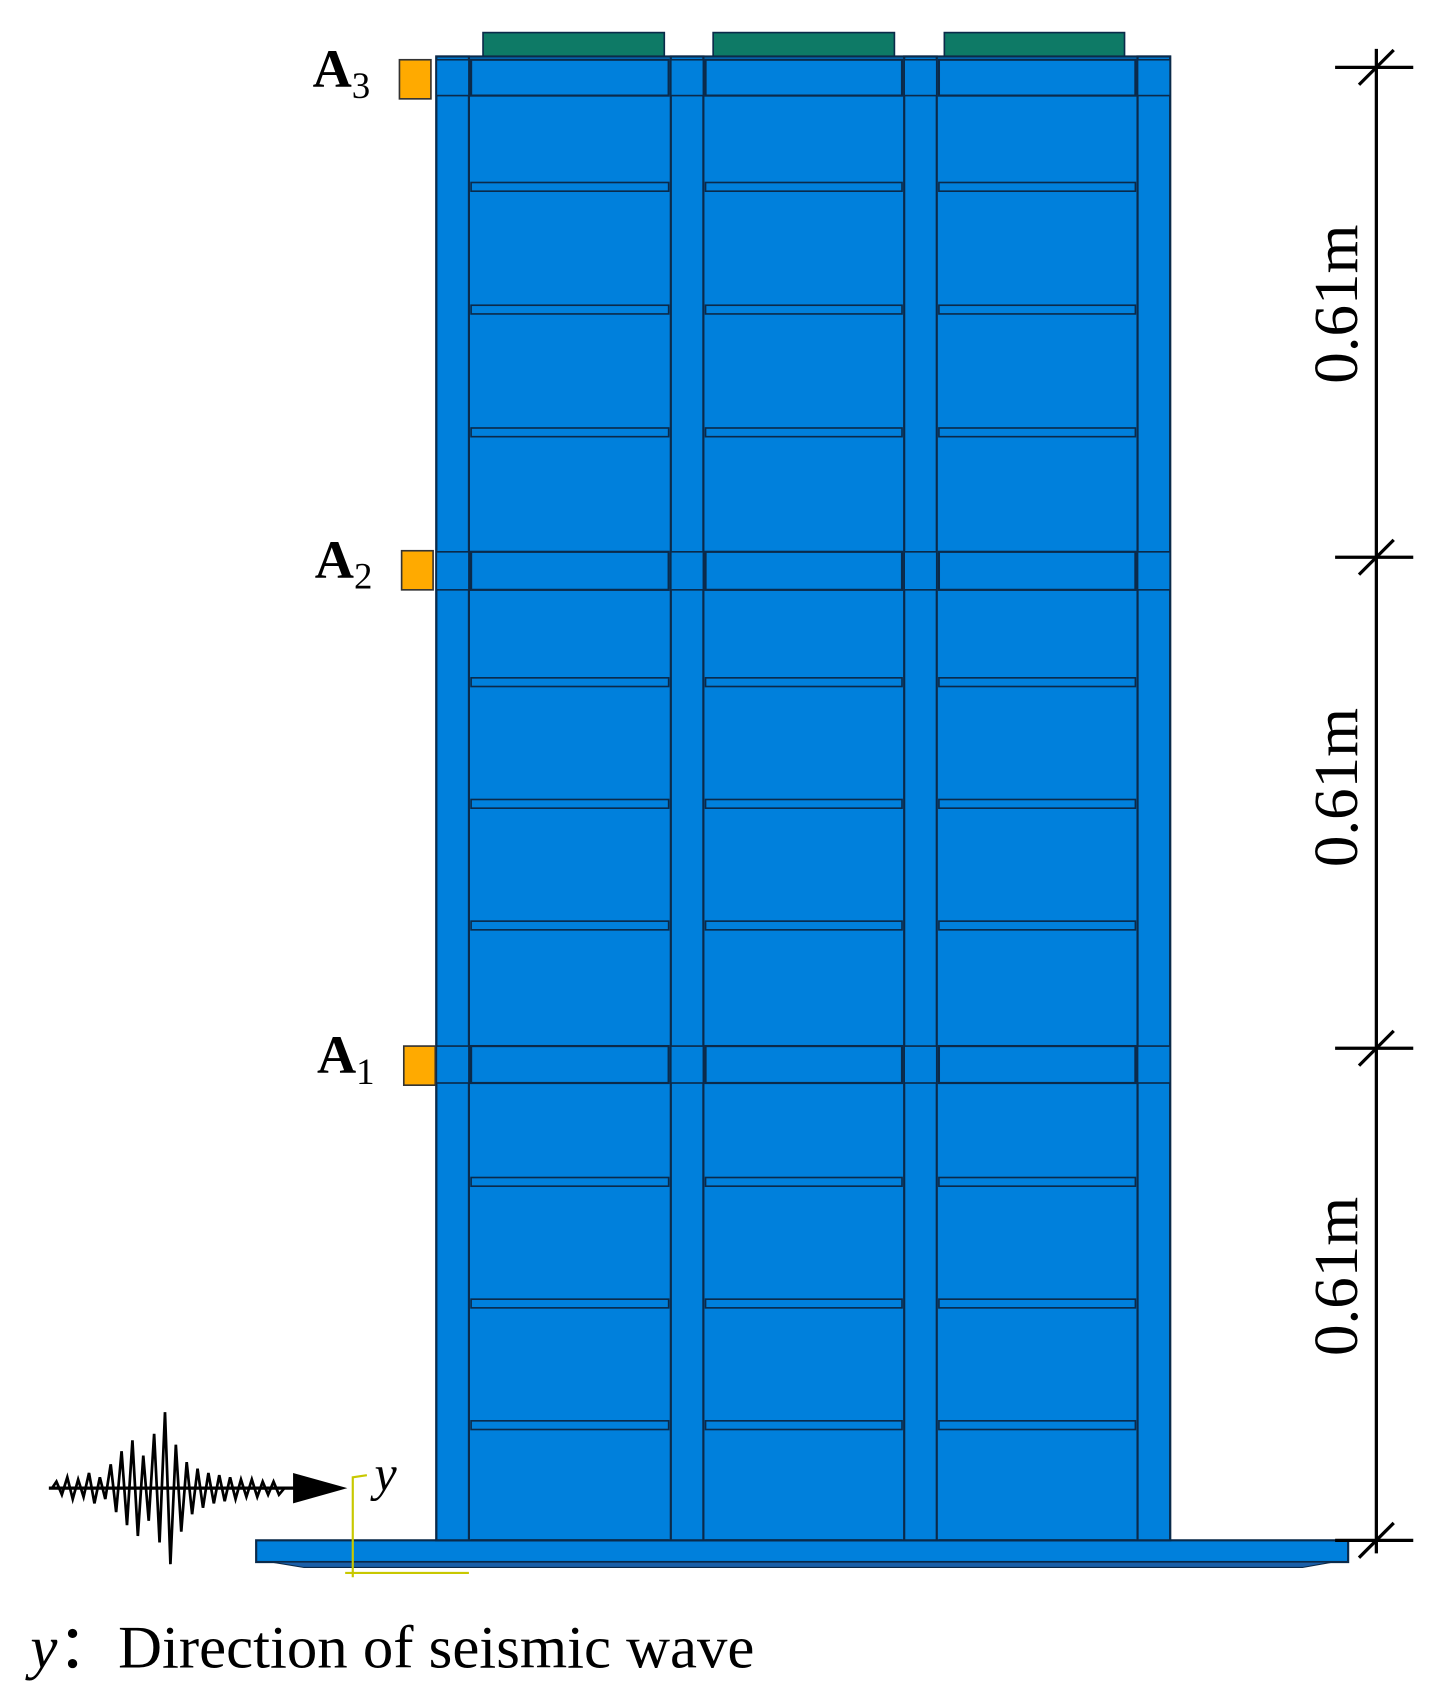 This screenshot has width=1448, height=1700. What do you see at coordinates (361, 85) in the screenshot?
I see `sensor-subscript: 3` at bounding box center [361, 85].